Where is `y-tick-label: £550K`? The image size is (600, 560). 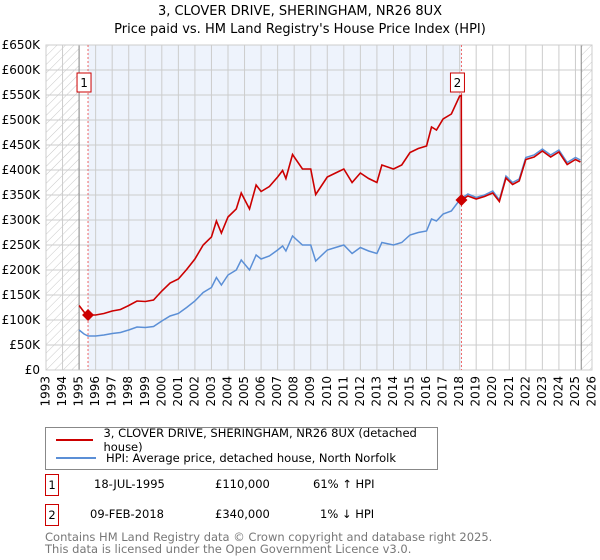 y-tick-label: £550K is located at coordinates (22, 95).